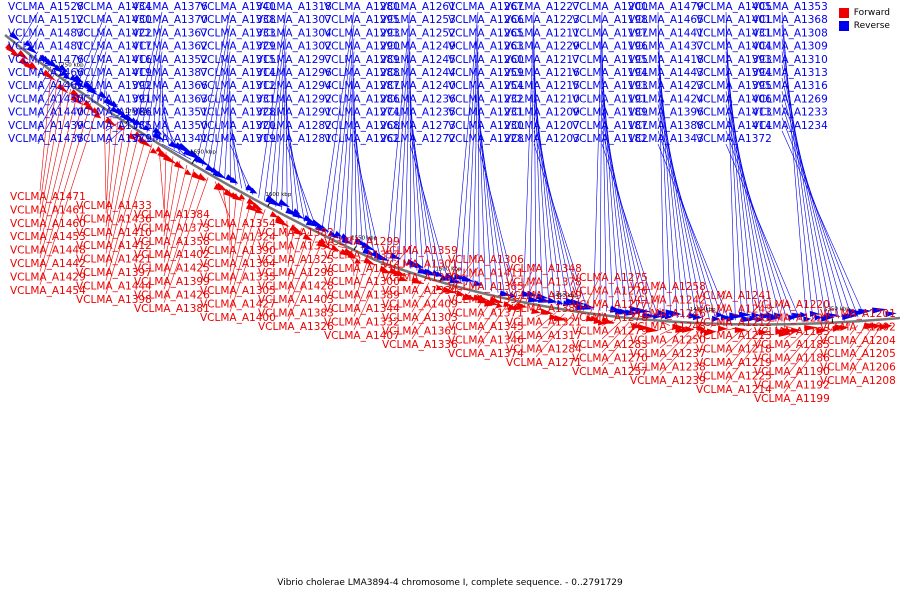 This screenshot has width=900, height=600. What do you see at coordinates (238, 278) in the screenshot?
I see `forward-gene-label: VCLMA_A1335` at bounding box center [238, 278].